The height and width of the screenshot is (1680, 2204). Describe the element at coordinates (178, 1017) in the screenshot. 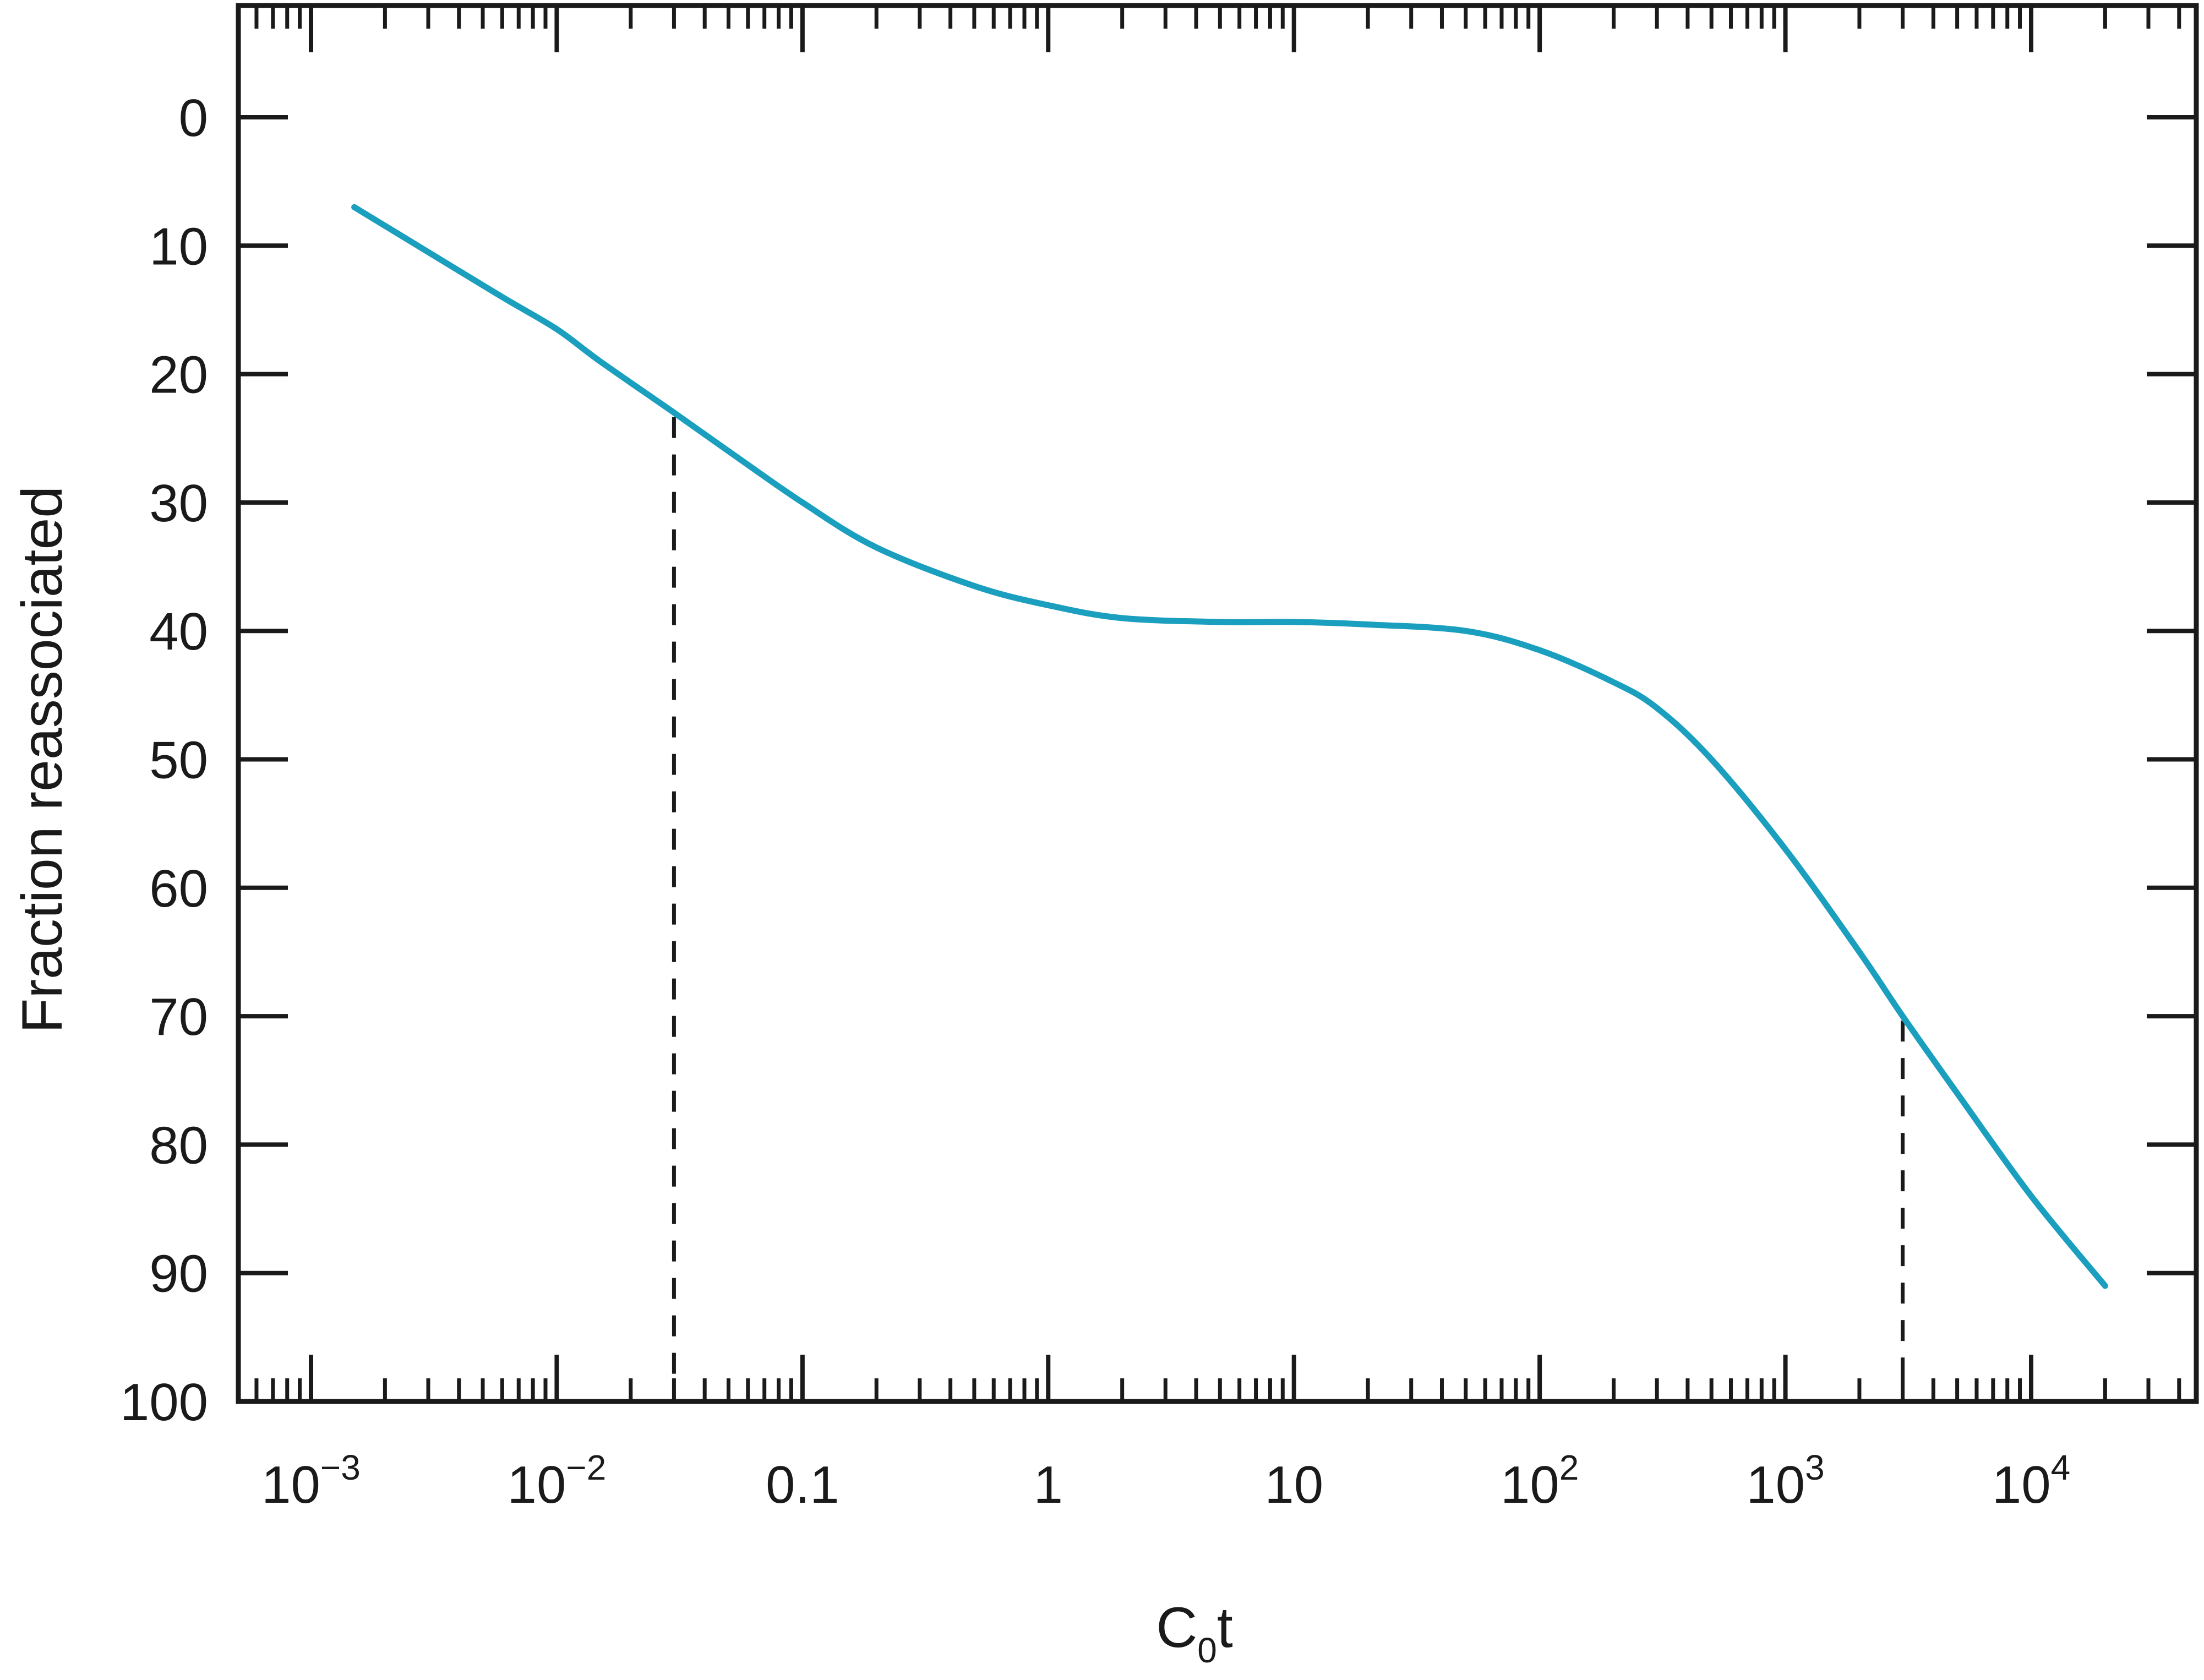

I see `y-tick-label: 70` at that location.